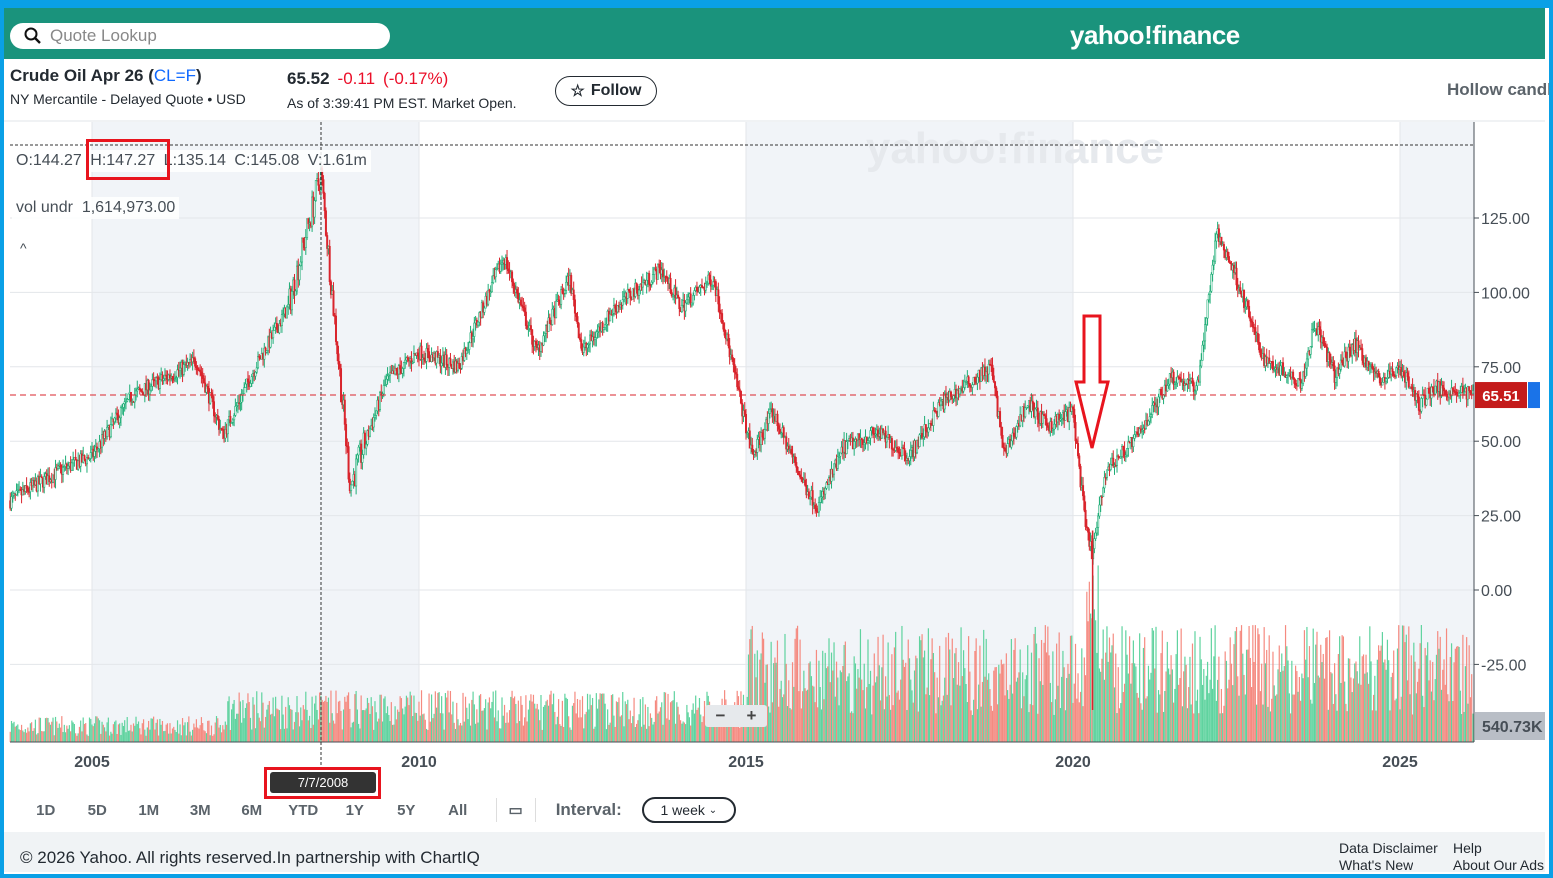  What do you see at coordinates (354, 810) in the screenshot?
I see `range-1y: 1Y` at bounding box center [354, 810].